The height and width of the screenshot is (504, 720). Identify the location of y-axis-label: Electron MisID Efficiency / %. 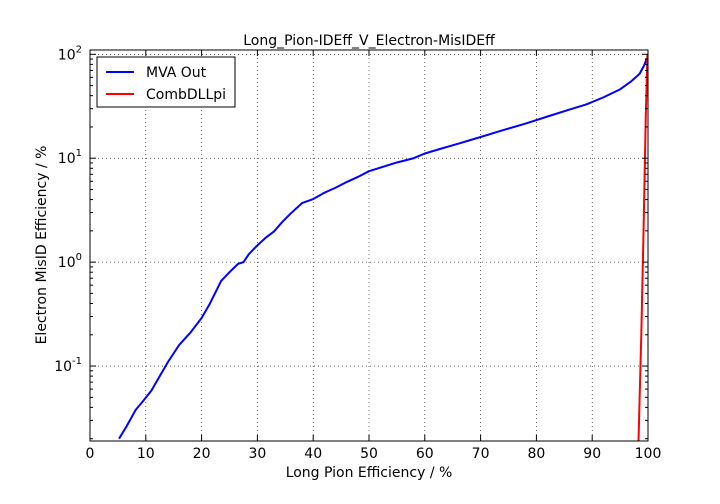
(42, 245).